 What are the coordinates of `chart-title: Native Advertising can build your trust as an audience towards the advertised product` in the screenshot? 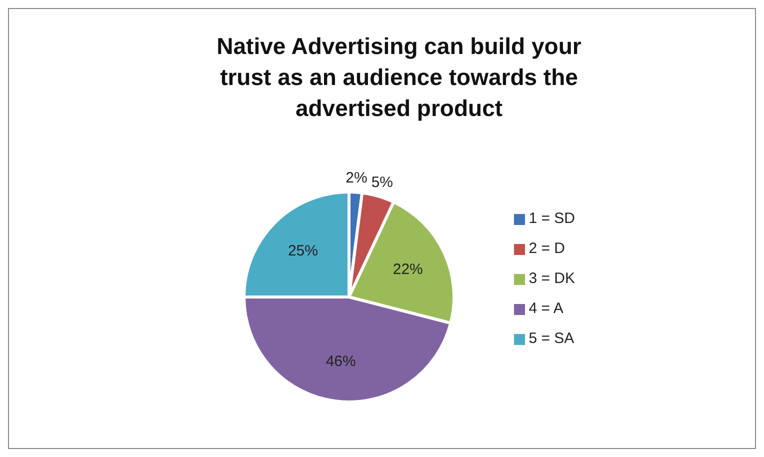 It's located at (399, 77).